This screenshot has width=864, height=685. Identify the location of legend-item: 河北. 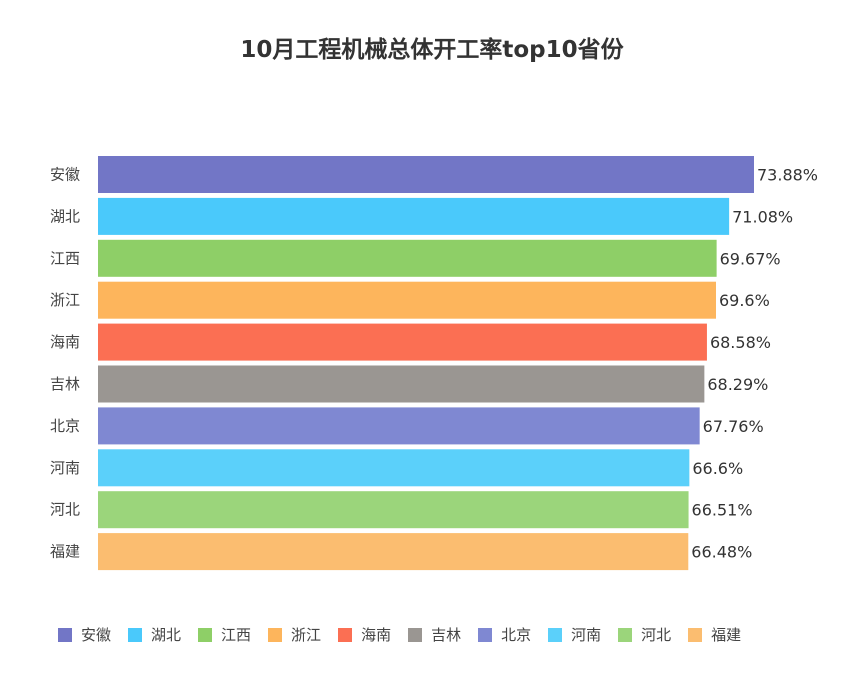
(644, 634).